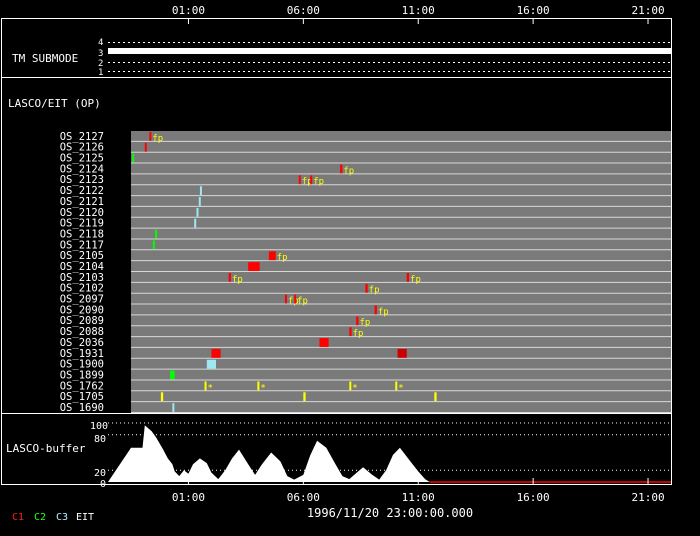 The width and height of the screenshot is (700, 536). What do you see at coordinates (418, 497) in the screenshot?
I see `bottom-axis-label: 11:00` at bounding box center [418, 497].